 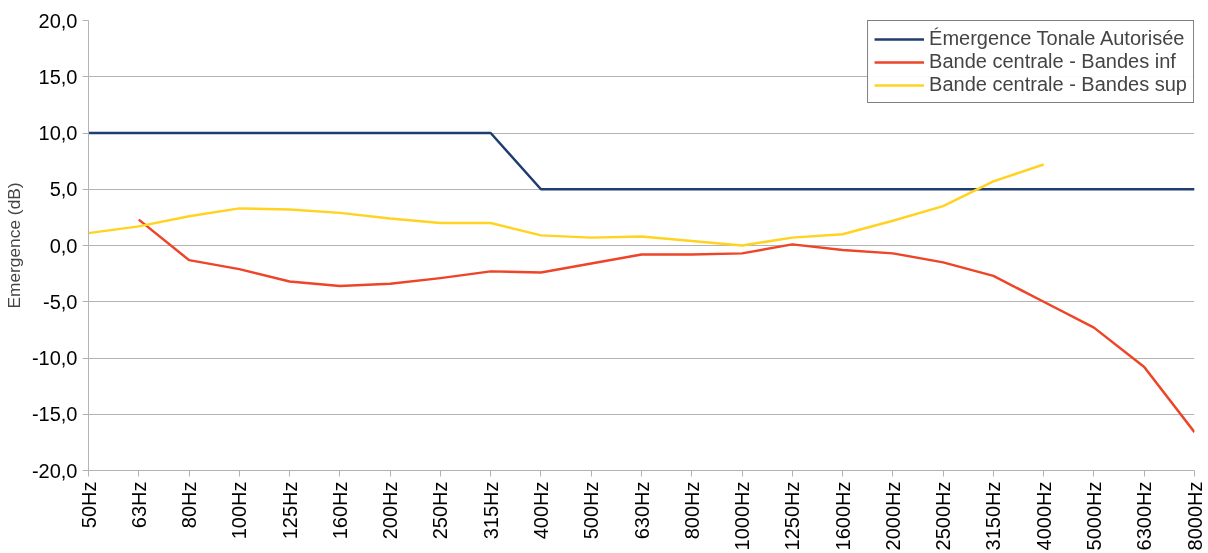 I want to click on y-tick-label: 0,0, so click(x=63, y=245).